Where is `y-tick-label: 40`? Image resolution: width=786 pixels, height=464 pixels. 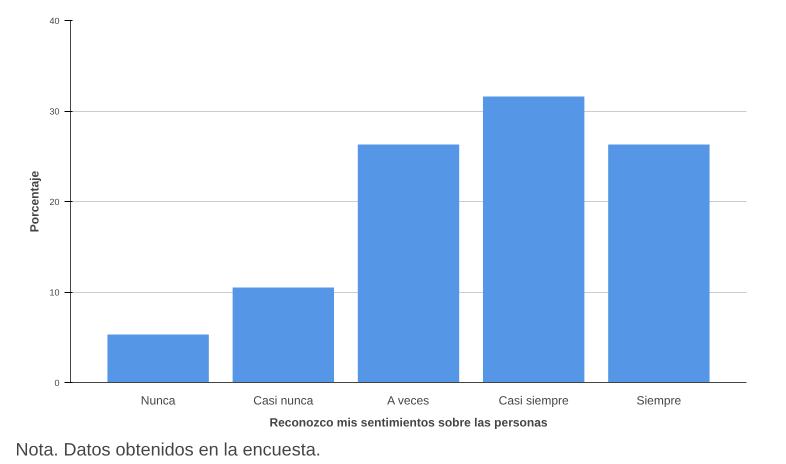 y-tick-label: 40 is located at coordinates (54, 21).